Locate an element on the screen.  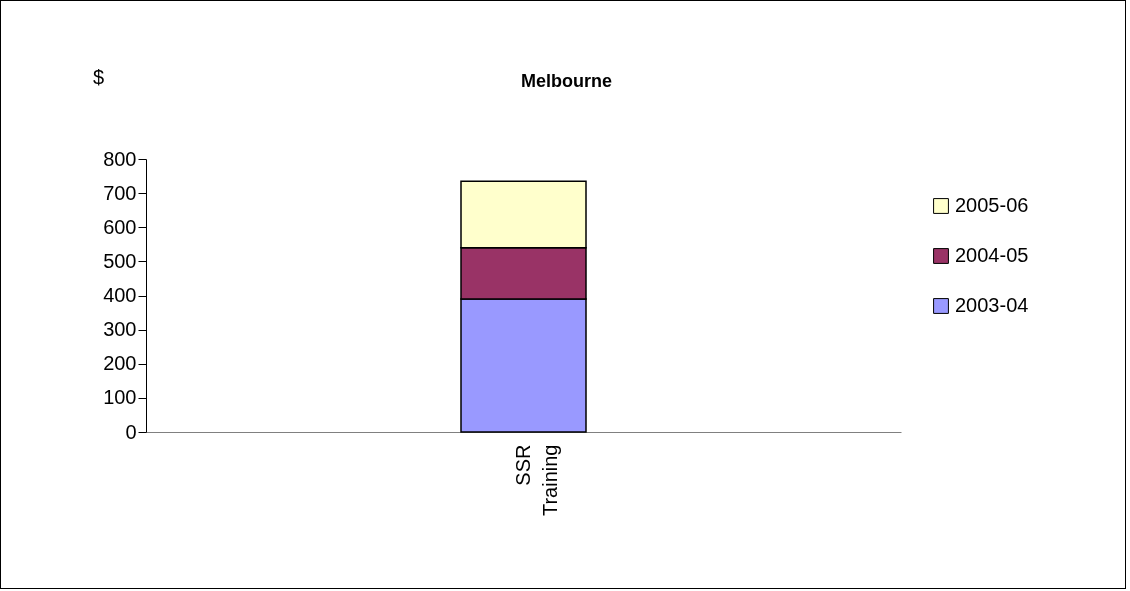
chart-title: Melbourne is located at coordinates (566, 81).